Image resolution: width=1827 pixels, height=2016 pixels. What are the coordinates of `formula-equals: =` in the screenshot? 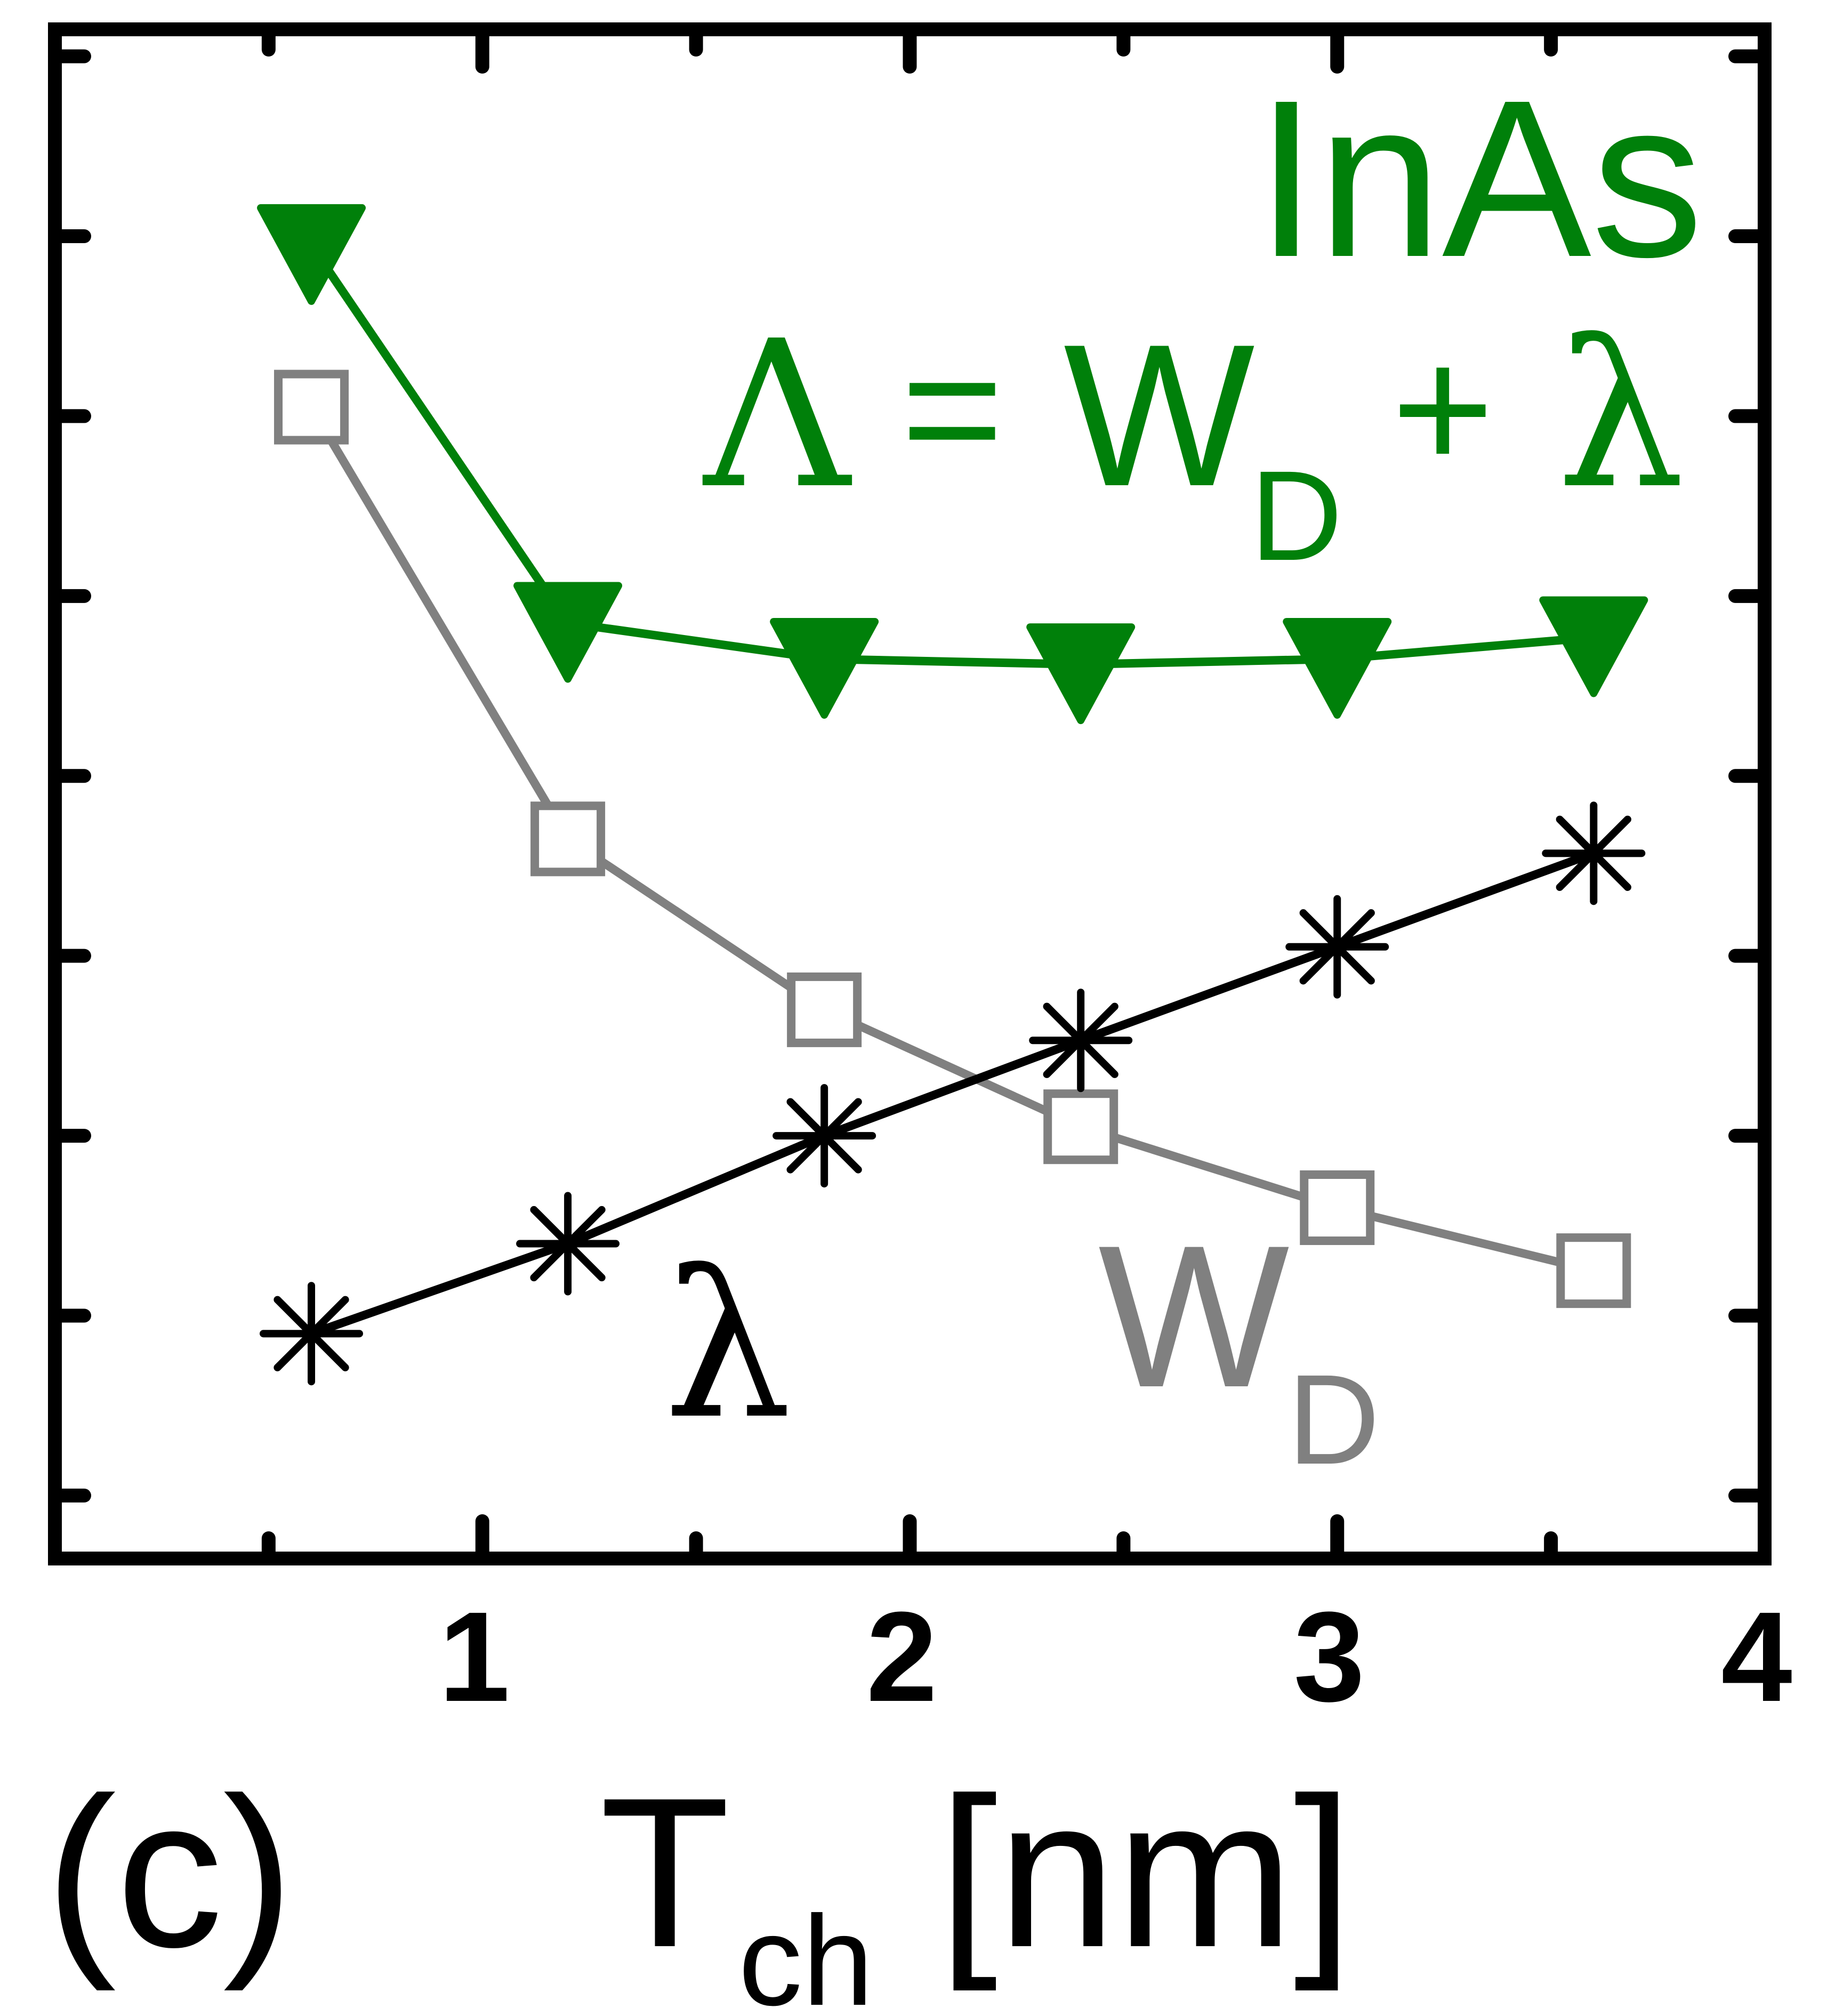 It's located at (952, 408).